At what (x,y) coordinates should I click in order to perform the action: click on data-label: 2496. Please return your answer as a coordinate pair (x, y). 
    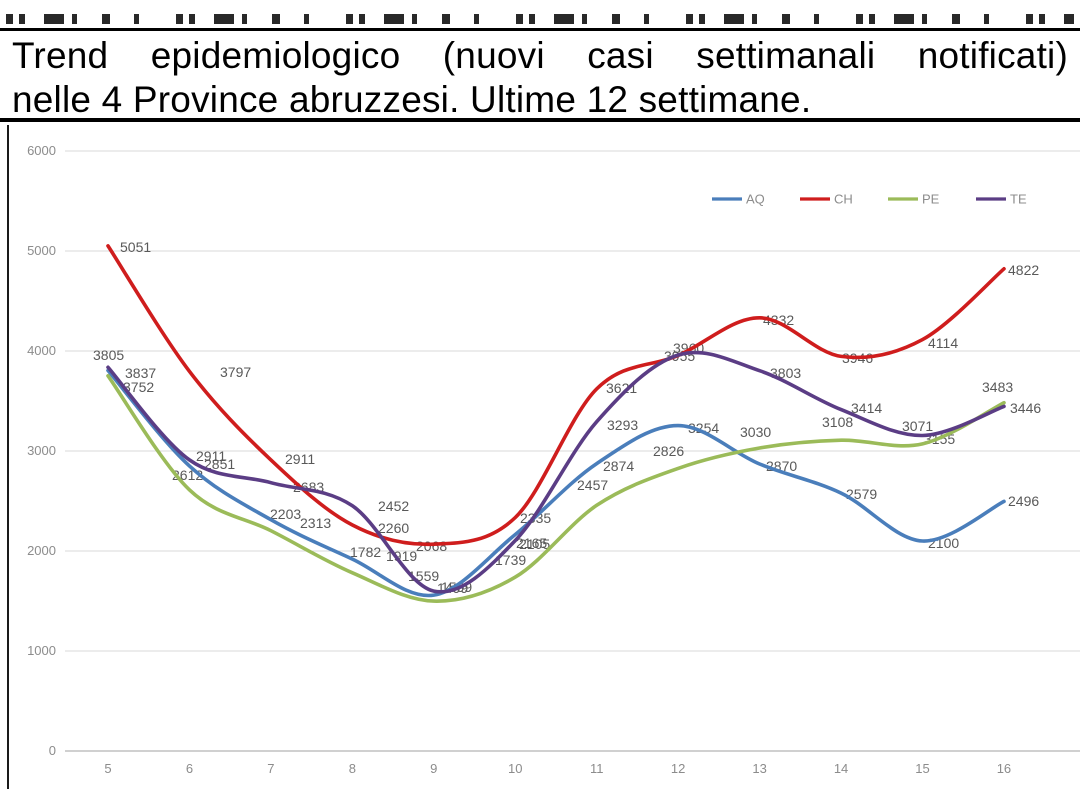
    Looking at the image, I should click on (1023, 501).